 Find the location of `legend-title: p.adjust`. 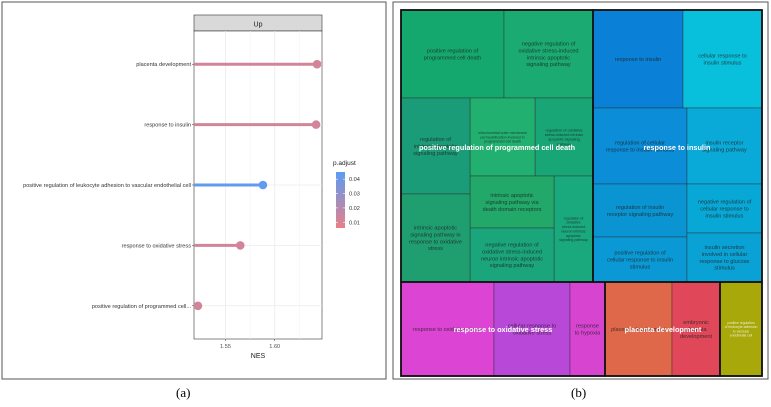

legend-title: p.adjust is located at coordinates (344, 163).